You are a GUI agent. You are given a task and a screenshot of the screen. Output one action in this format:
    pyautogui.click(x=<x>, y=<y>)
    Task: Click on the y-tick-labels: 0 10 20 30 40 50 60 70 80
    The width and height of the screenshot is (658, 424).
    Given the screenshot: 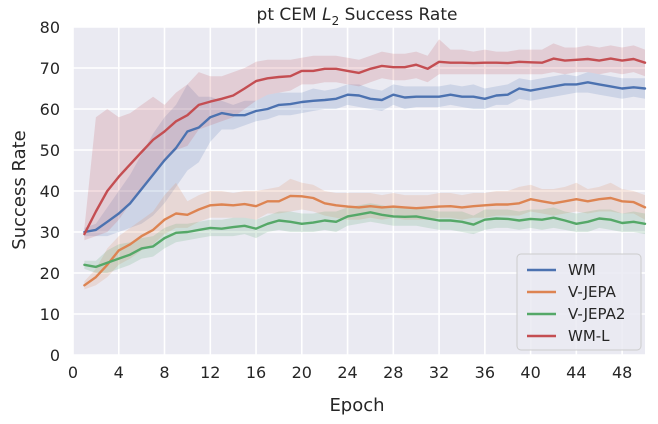 What is the action you would take?
    pyautogui.click(x=50, y=191)
    